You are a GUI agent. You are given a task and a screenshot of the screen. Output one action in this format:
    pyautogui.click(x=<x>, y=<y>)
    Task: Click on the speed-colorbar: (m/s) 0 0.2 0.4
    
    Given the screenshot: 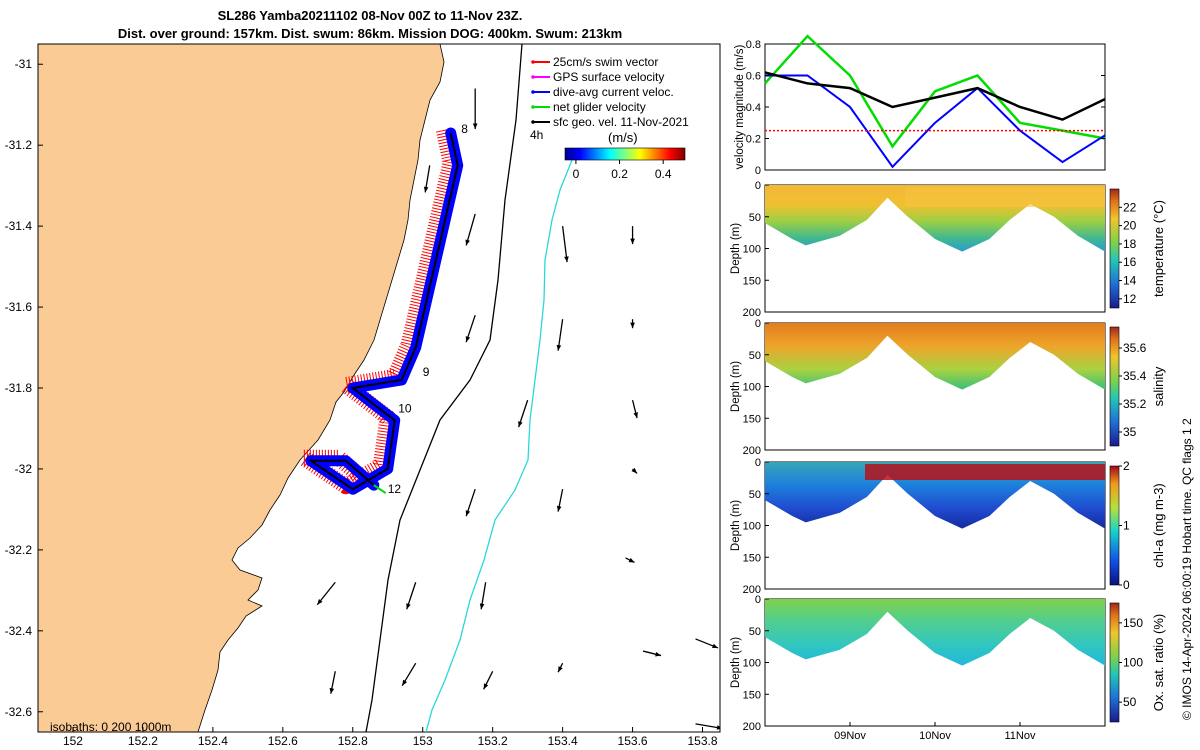 What is the action you would take?
    pyautogui.click(x=625, y=155)
    